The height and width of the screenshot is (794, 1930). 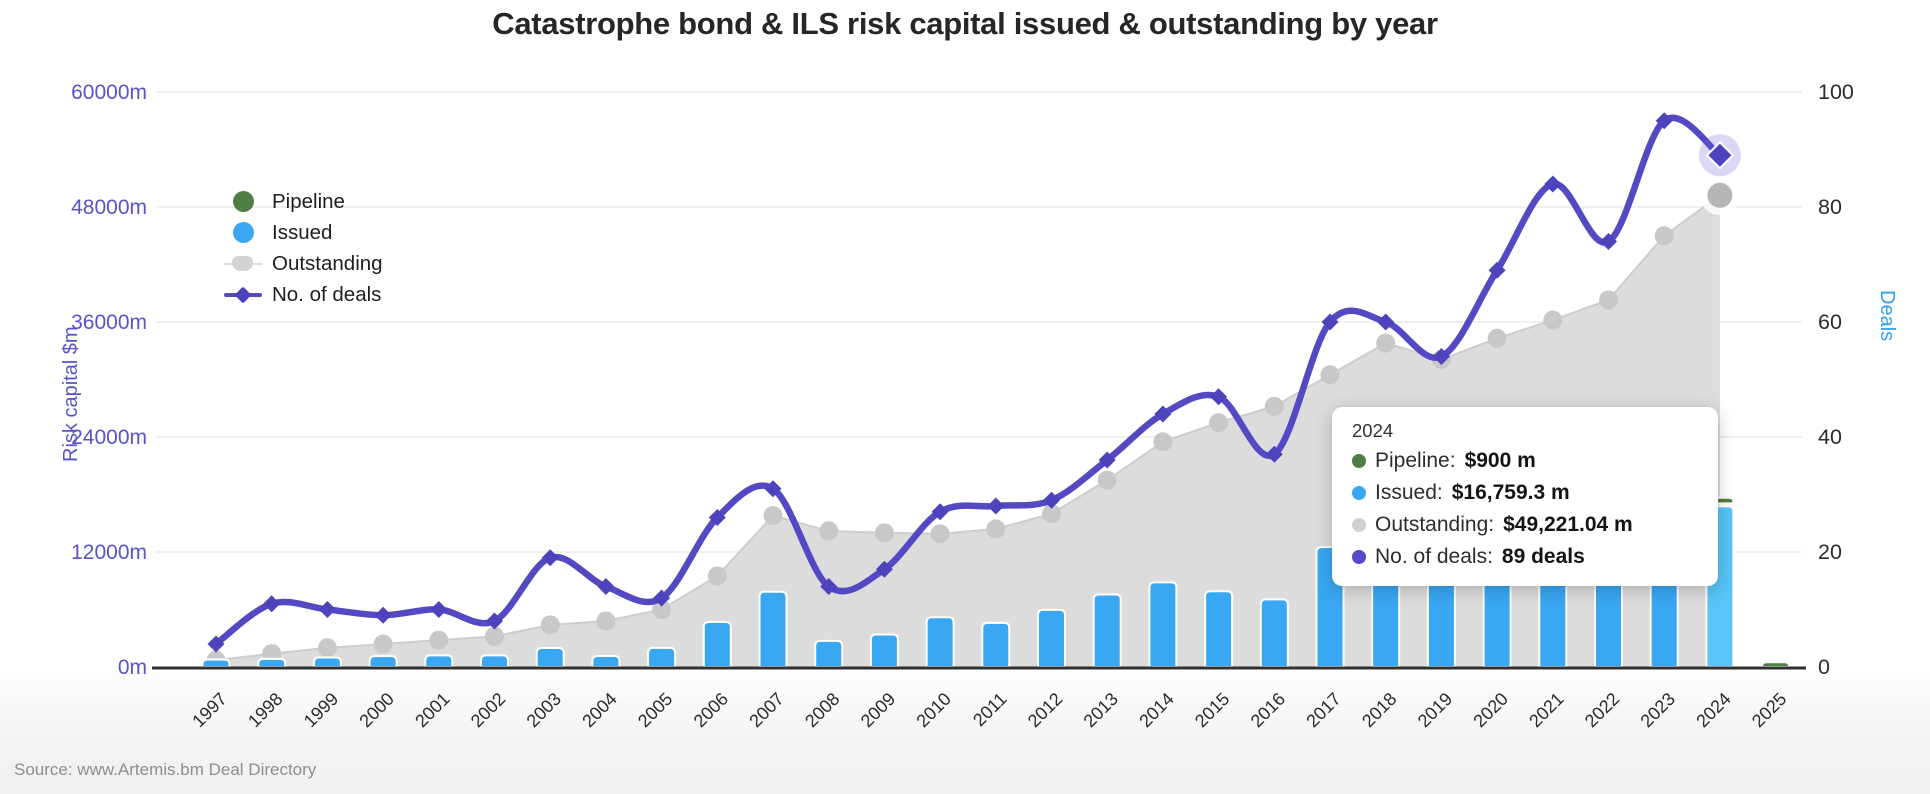 I want to click on bar-issued-2016, so click(x=1274, y=633).